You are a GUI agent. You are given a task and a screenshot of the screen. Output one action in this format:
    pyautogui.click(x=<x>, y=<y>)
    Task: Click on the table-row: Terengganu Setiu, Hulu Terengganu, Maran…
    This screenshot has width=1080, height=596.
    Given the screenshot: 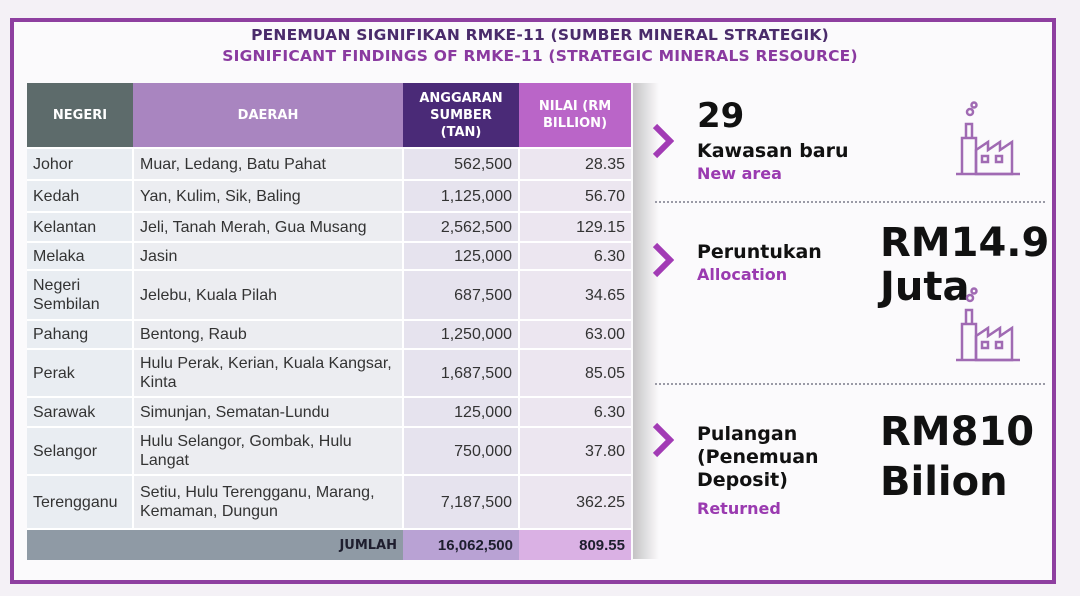 What is the action you would take?
    pyautogui.click(x=329, y=501)
    